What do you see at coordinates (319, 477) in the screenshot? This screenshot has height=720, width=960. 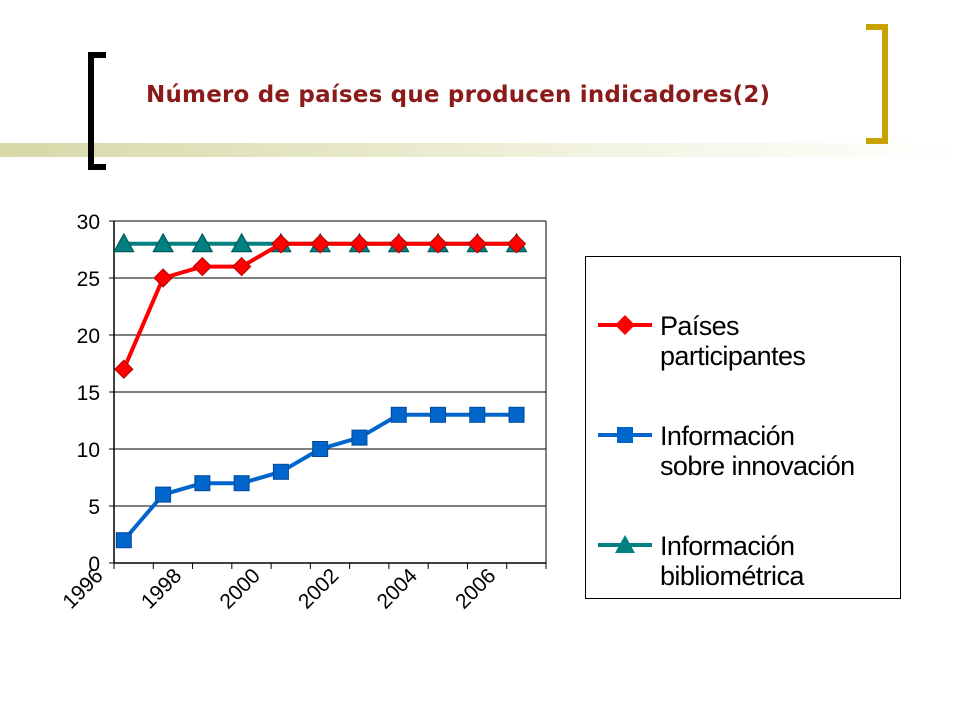 I see `series-line-square` at bounding box center [319, 477].